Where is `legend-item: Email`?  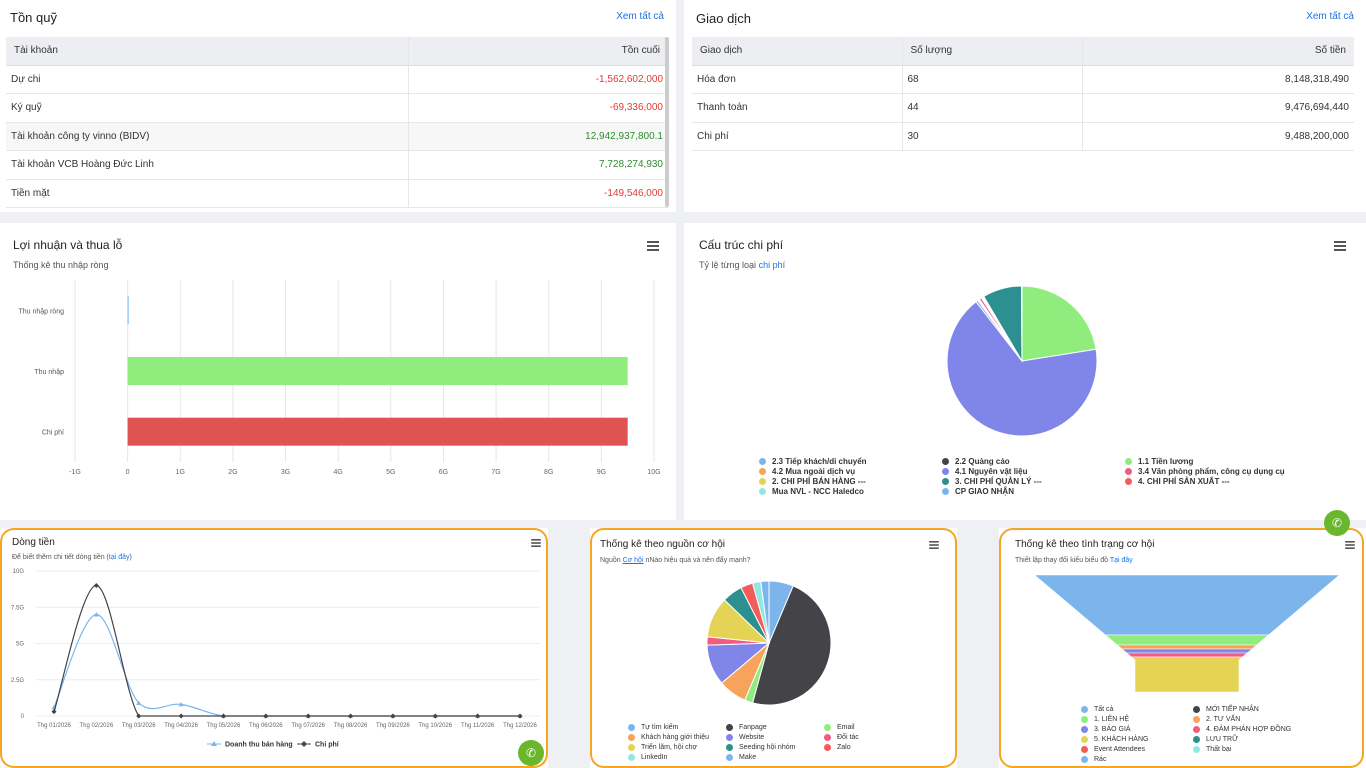 legend-item: Email is located at coordinates (864, 727).